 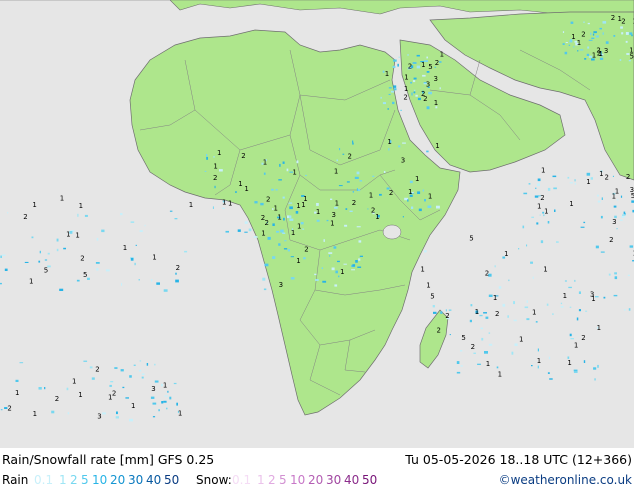 I want to click on credit-link: ©weatheronline.co.uk, so click(x=565, y=480).